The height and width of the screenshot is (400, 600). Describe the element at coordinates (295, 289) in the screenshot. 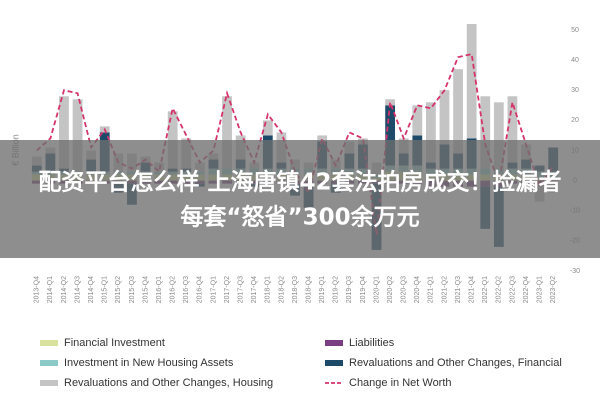

I see `x-tick-label: 2018-Q3` at that location.